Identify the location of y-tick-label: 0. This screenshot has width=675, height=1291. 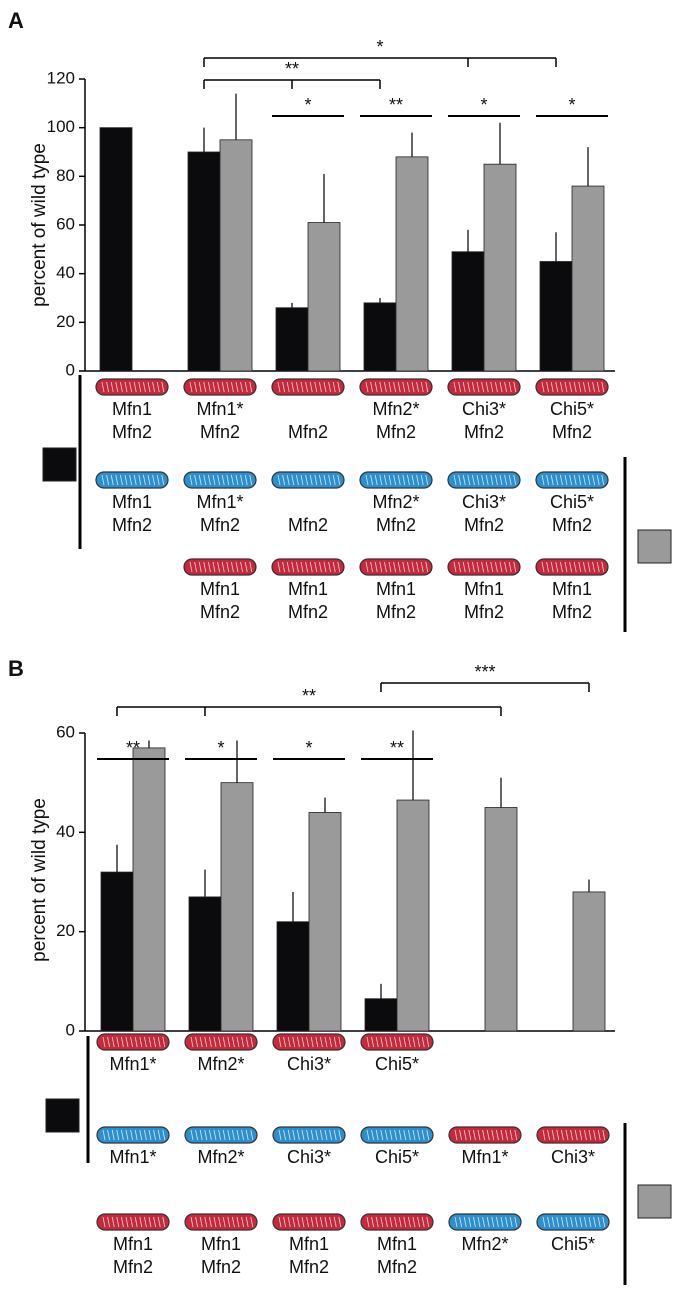
(70, 369).